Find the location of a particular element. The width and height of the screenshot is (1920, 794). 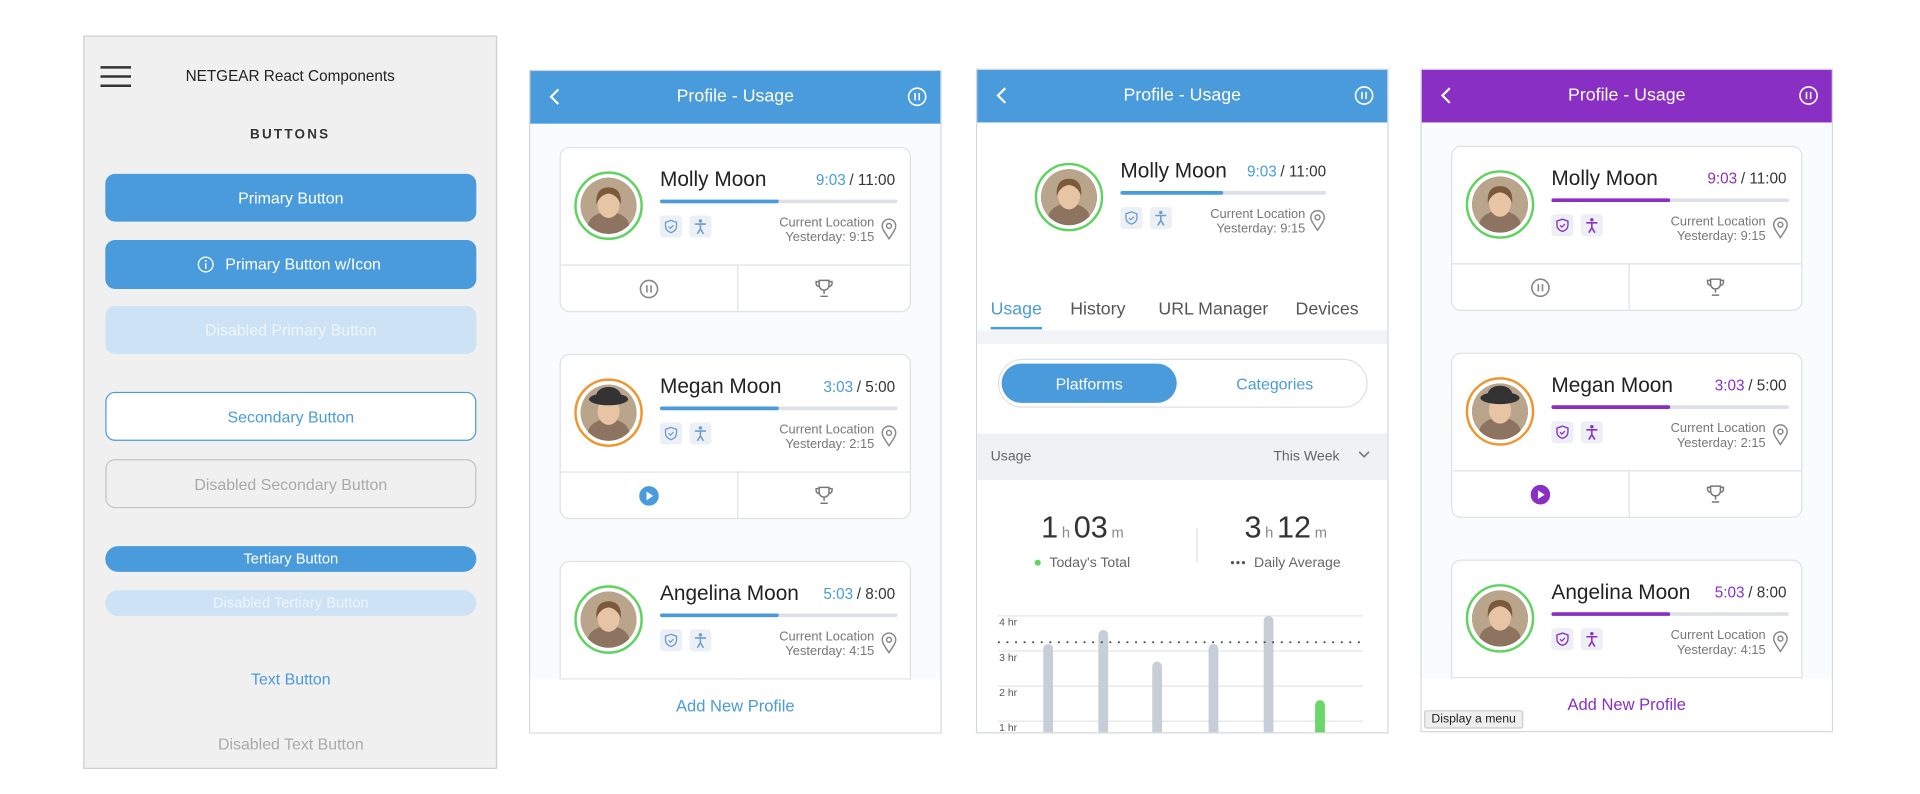

button-label: Tertiary Button is located at coordinates (291, 558).